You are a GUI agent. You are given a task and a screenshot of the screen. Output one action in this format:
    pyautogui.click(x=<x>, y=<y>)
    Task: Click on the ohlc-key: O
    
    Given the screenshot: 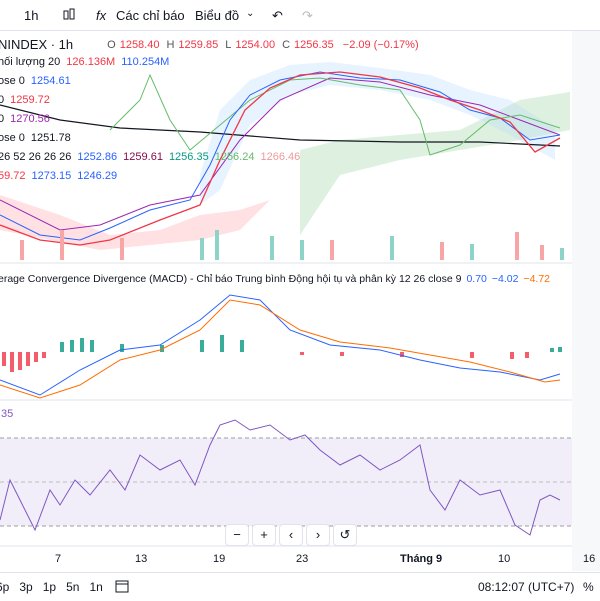 What is the action you would take?
    pyautogui.click(x=111, y=44)
    